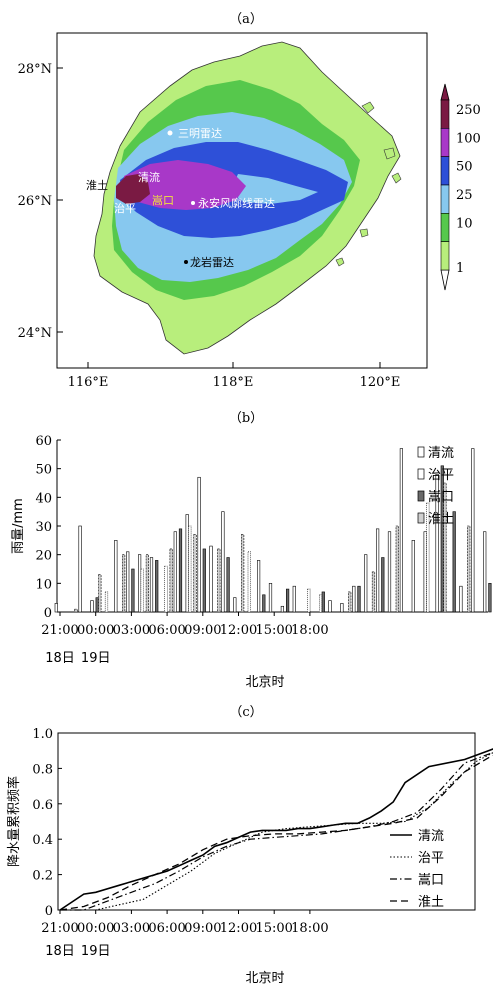 This screenshot has width=493, height=1000. What do you see at coordinates (97, 185) in the screenshot?
I see `huaitu-label: 淮土` at bounding box center [97, 185].